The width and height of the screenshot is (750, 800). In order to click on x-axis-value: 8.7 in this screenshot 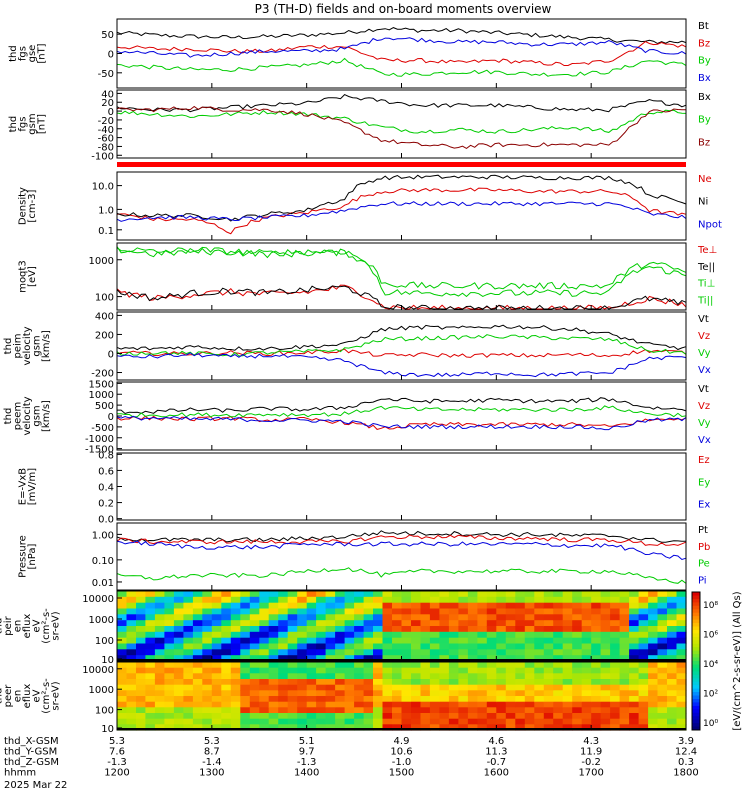, I will do `click(212, 752)`.